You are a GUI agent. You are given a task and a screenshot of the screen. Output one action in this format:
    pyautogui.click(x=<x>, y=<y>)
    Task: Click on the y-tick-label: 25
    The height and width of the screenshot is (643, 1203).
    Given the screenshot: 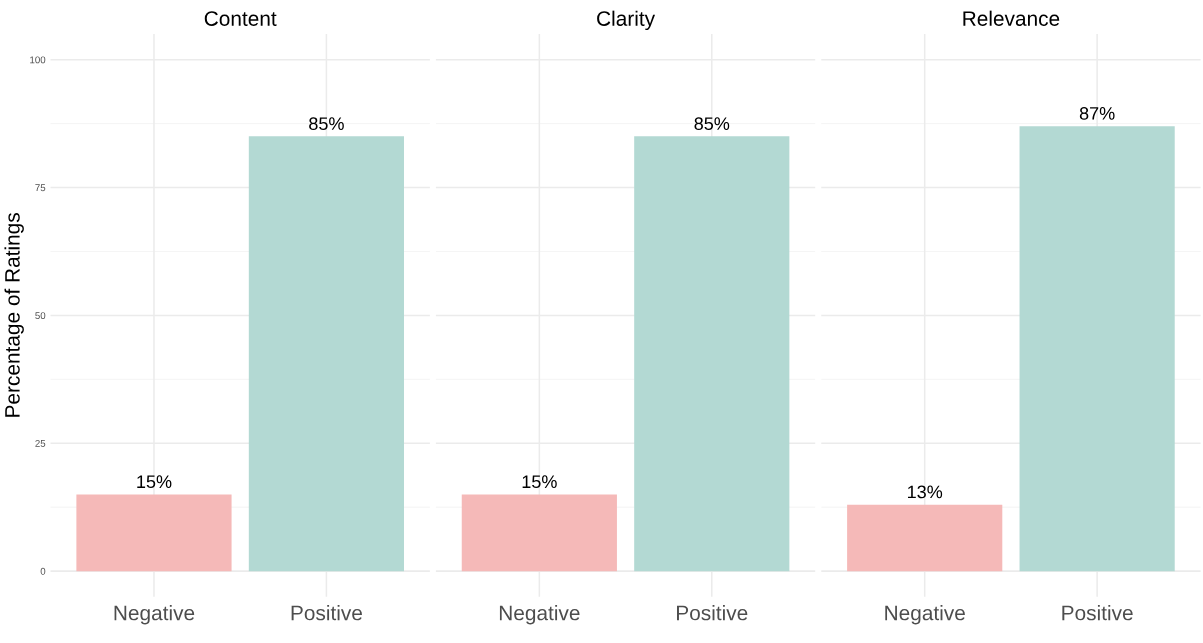 What is the action you would take?
    pyautogui.click(x=40, y=443)
    